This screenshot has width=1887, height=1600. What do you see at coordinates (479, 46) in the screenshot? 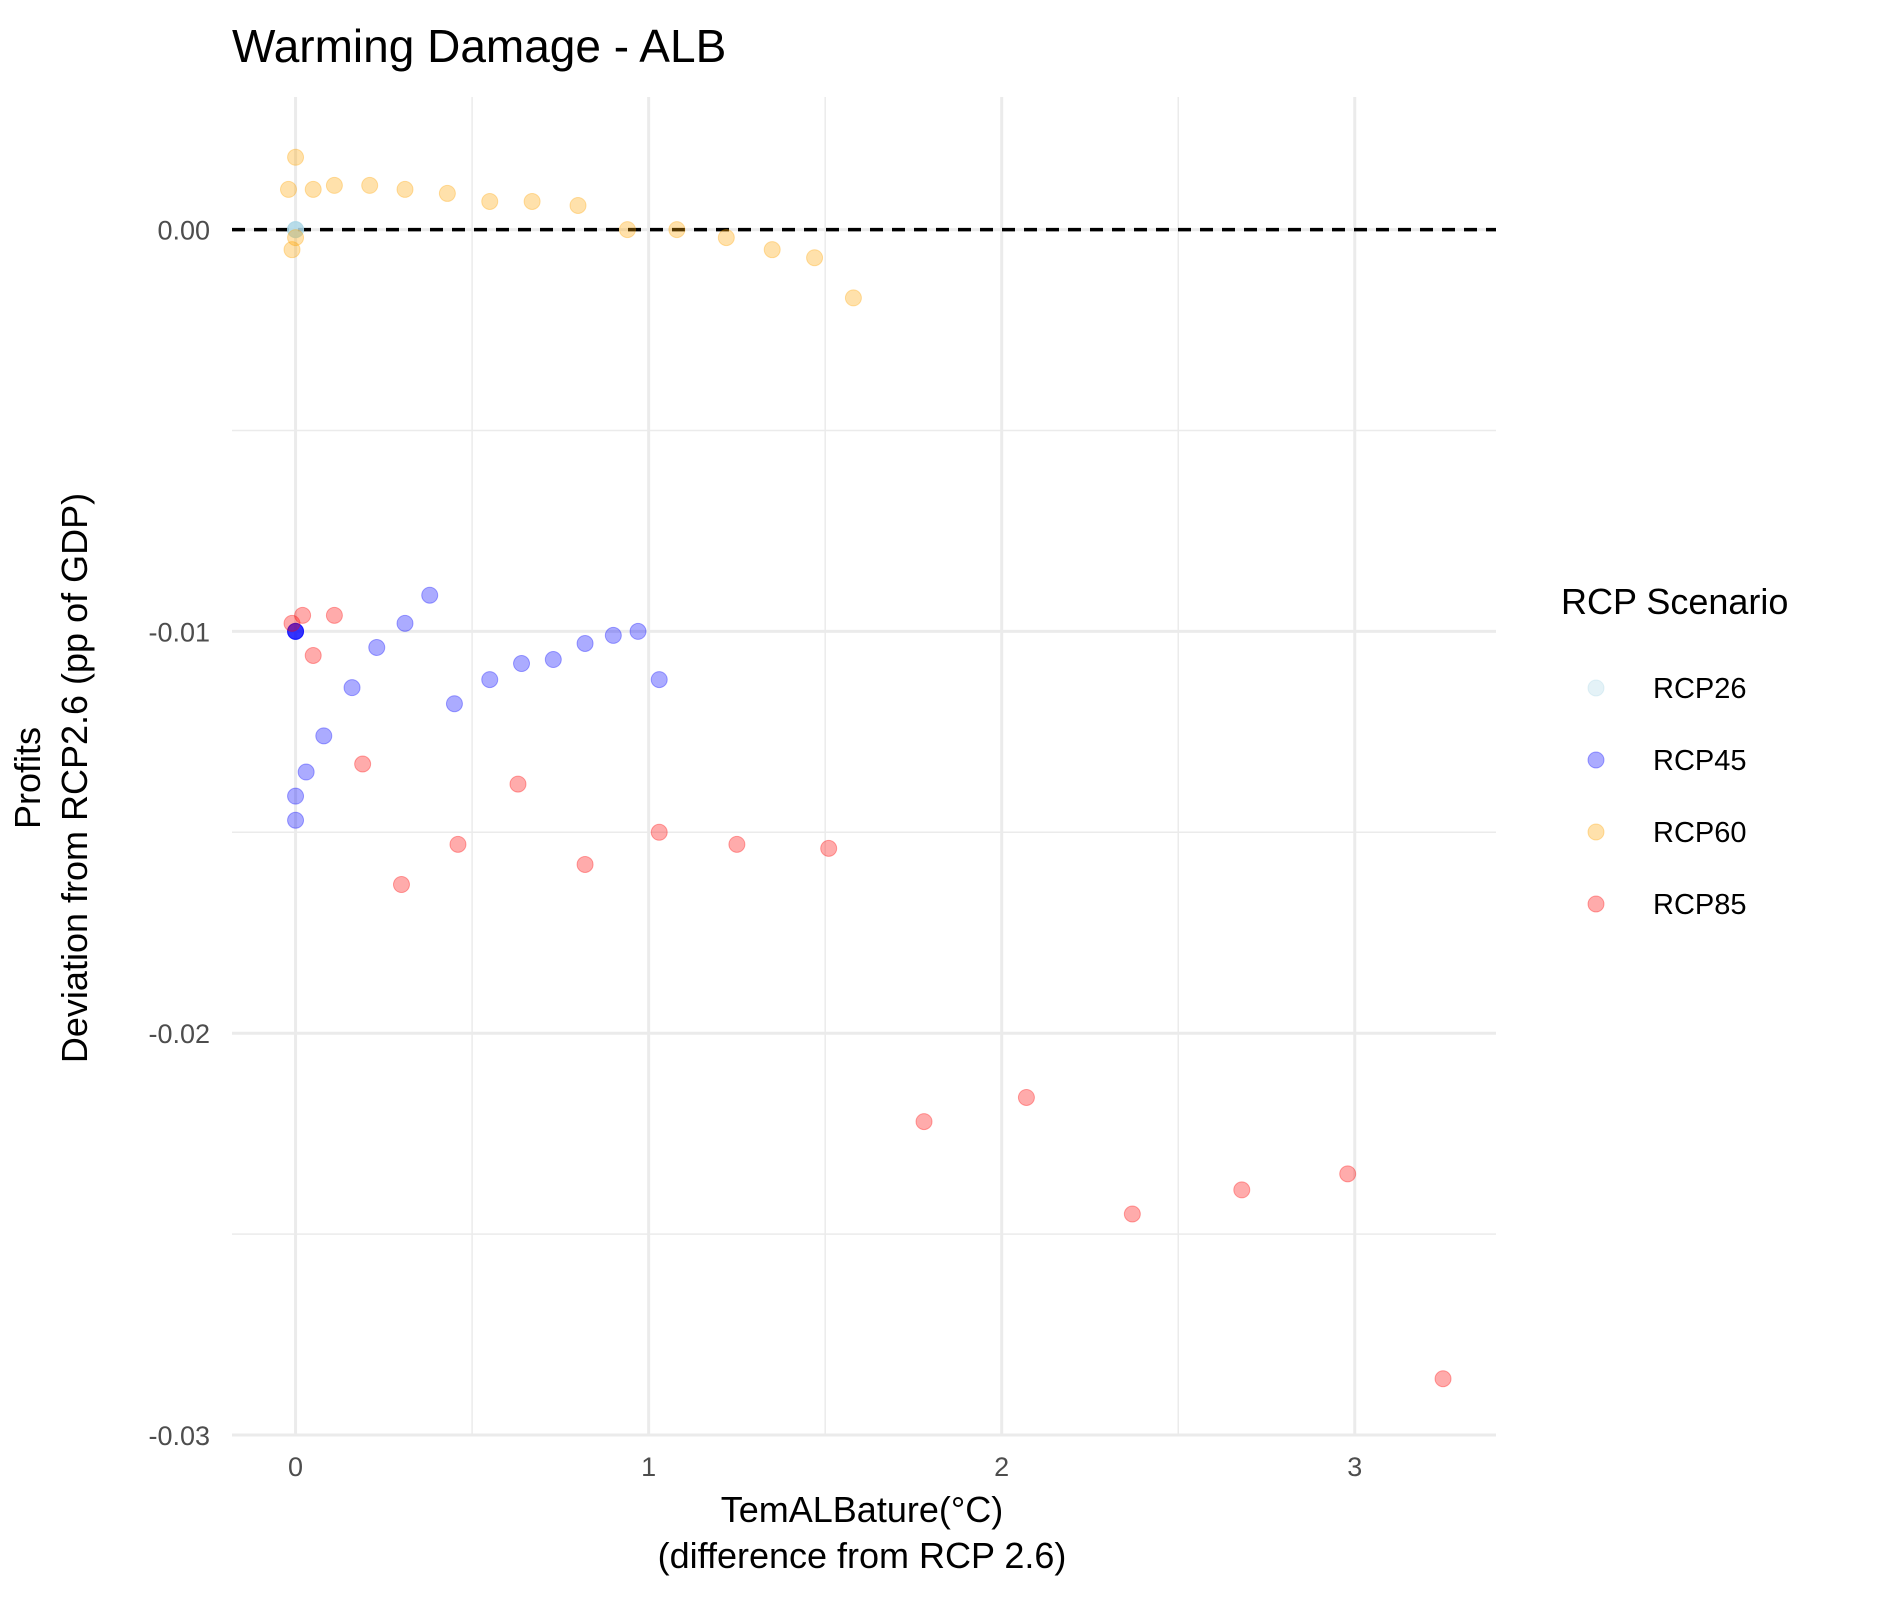
I see `chart-title: Warming Damage - ALB` at bounding box center [479, 46].